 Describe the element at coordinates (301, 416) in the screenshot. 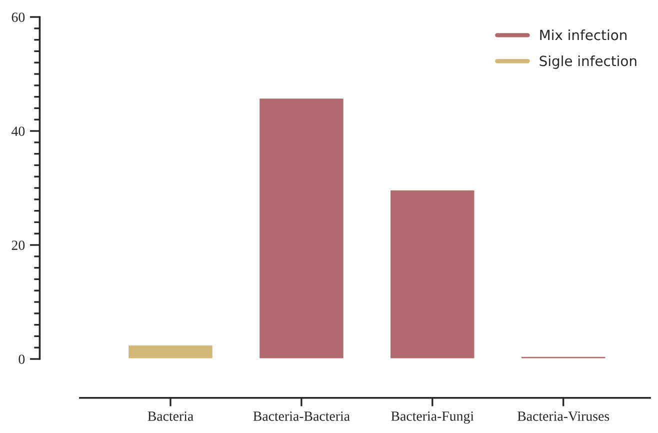

I see `x-tick-label: Bacteria-Bacteria` at that location.